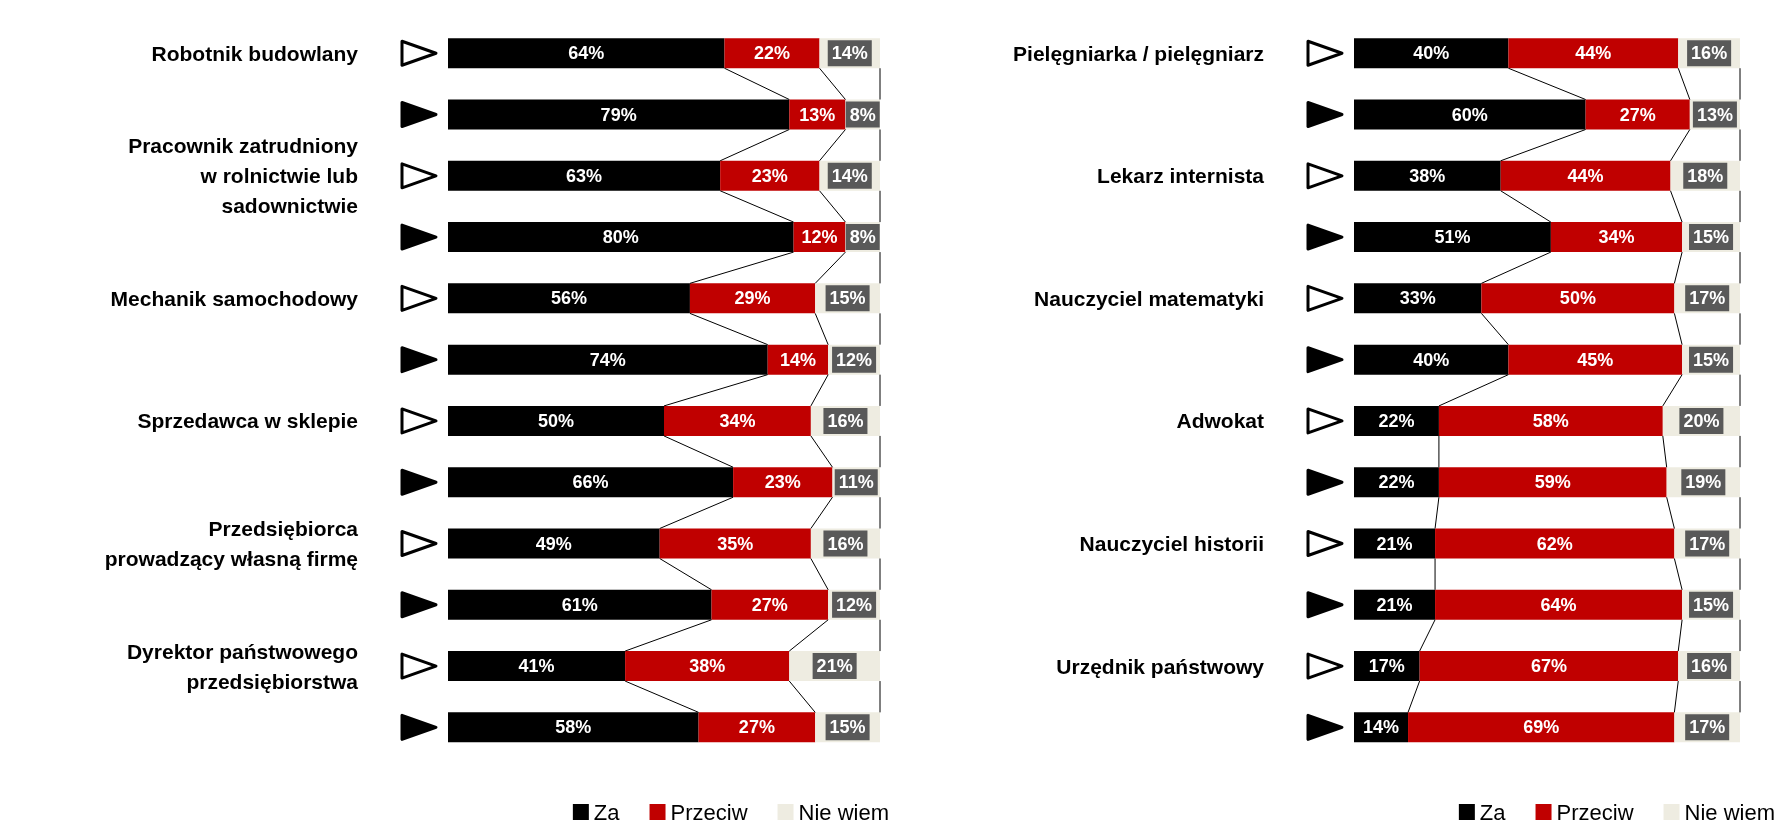  Describe the element at coordinates (247, 421) in the screenshot. I see `y-tick-label: Sprzedawca w sklepie` at that location.